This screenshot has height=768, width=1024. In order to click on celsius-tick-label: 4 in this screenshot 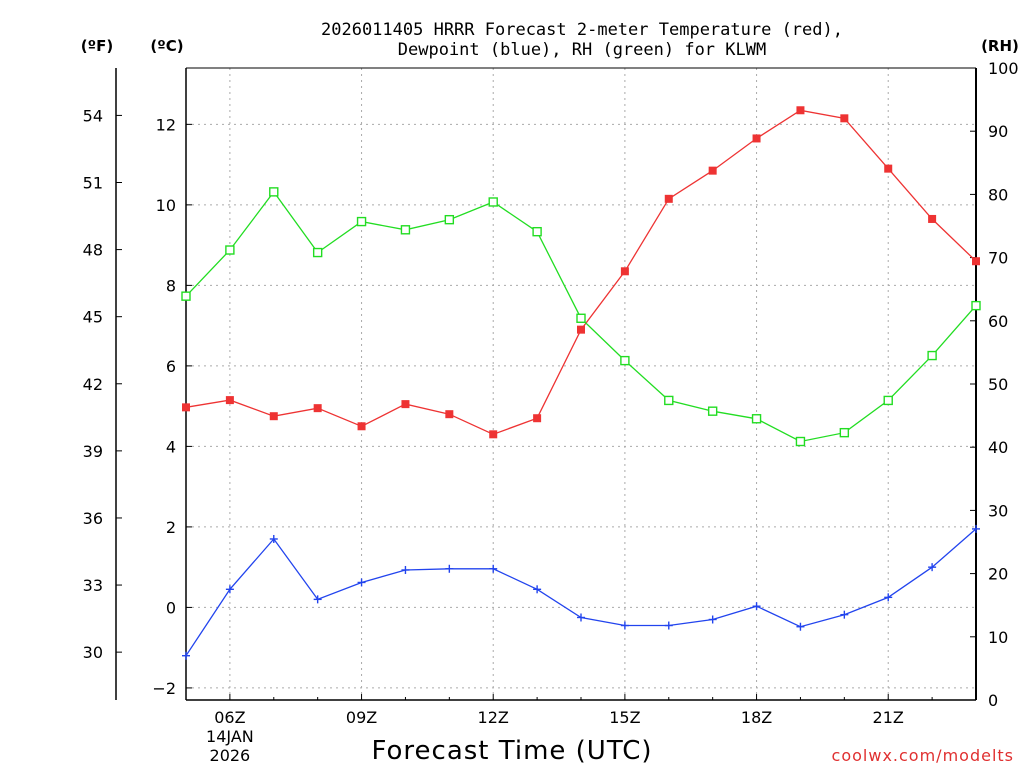, I will do `click(171, 446)`.